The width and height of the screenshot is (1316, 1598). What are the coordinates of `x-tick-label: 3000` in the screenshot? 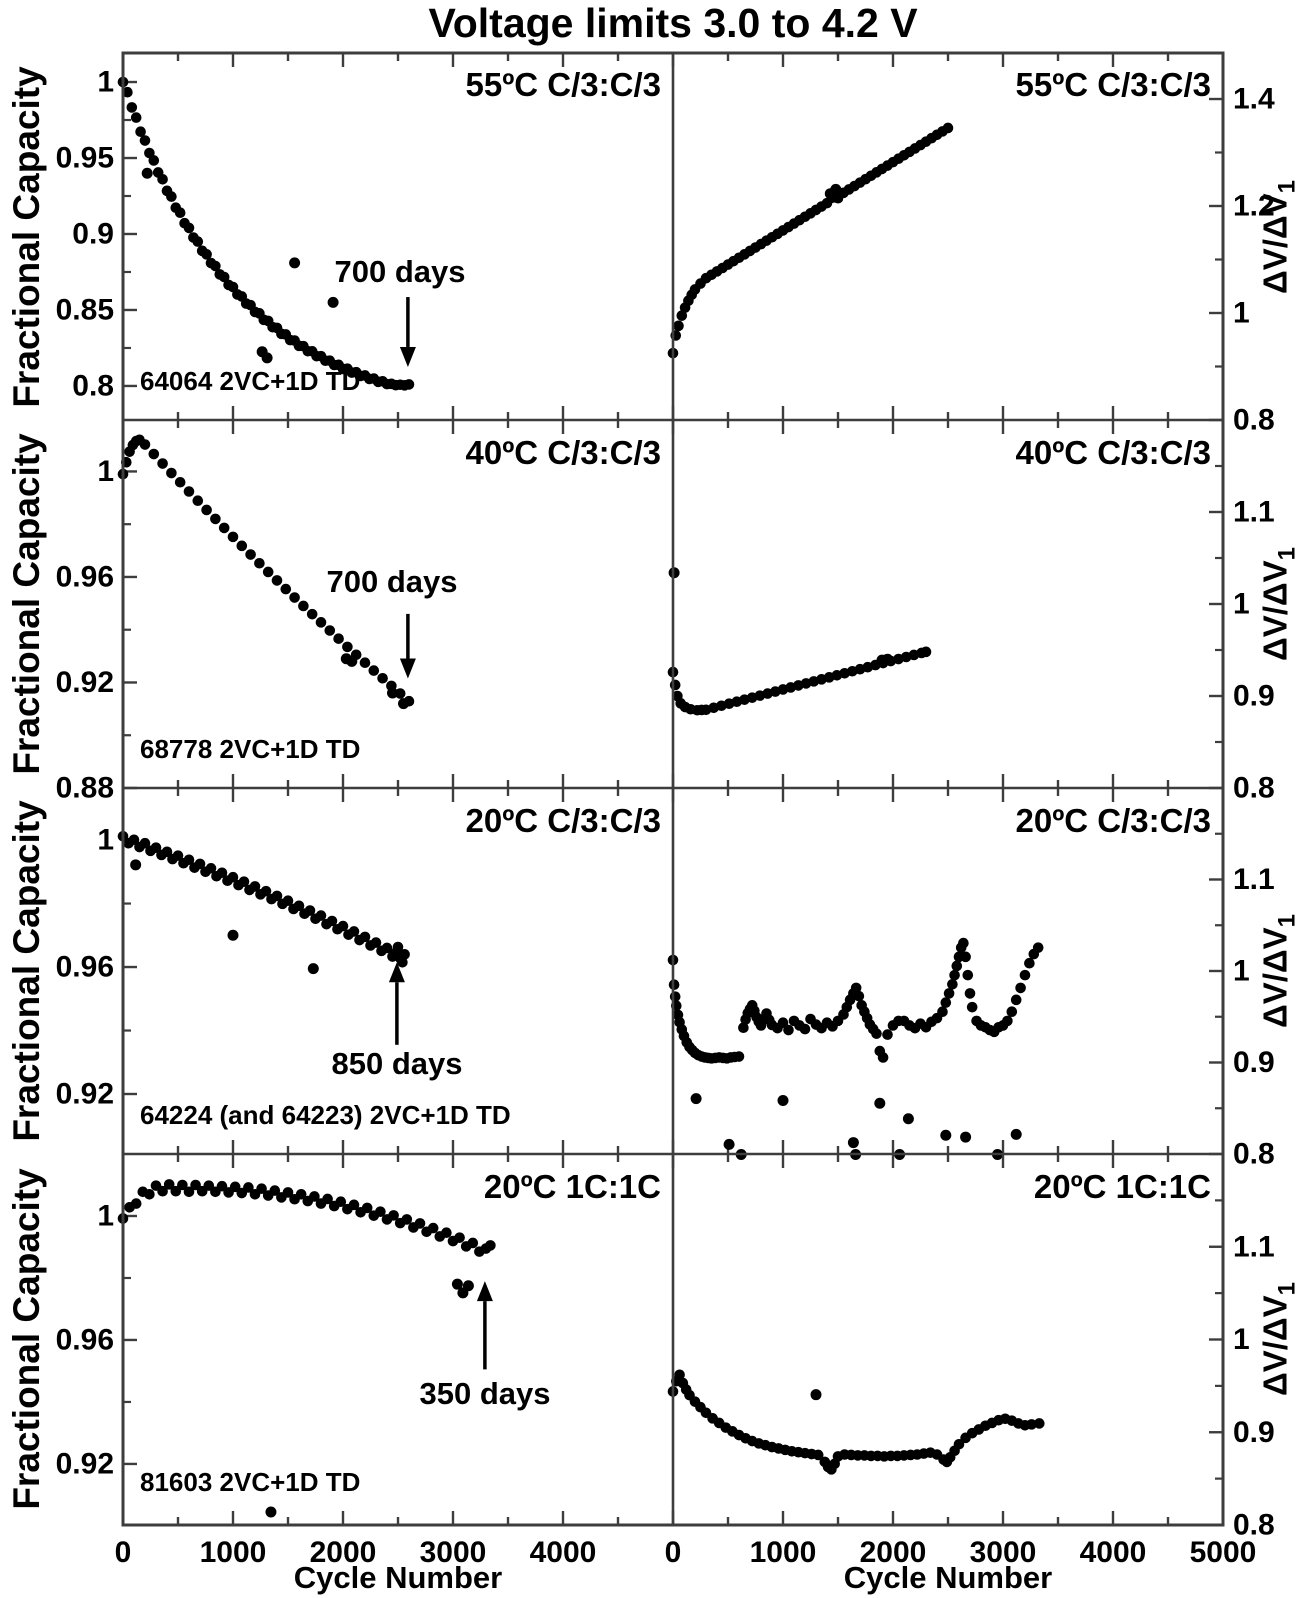 It's located at (1003, 1552).